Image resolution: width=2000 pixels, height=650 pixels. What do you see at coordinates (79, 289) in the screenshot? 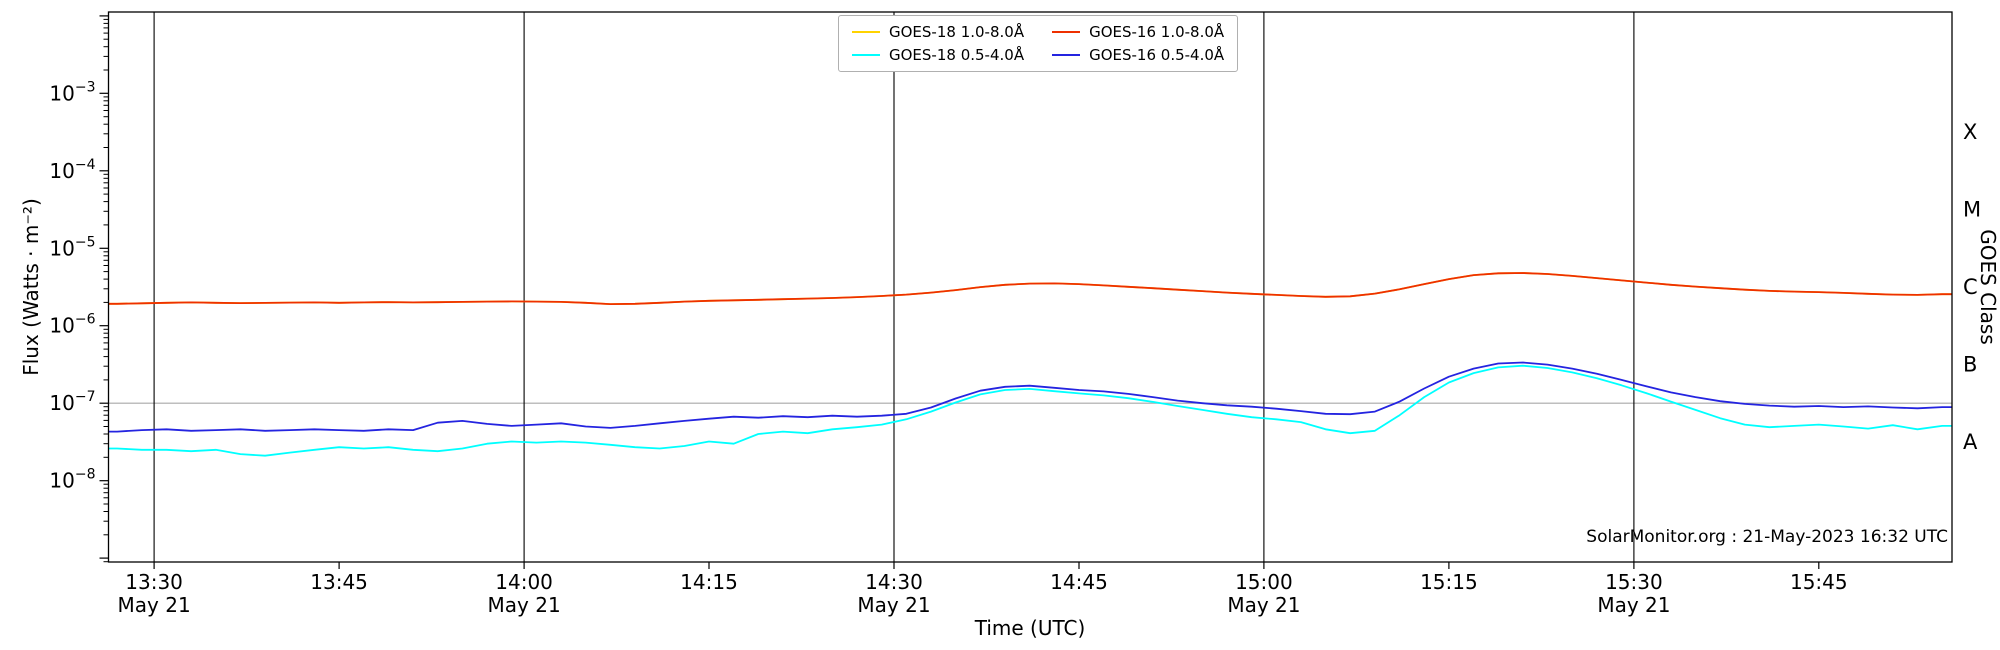
I see `y-axis-ticks: 10⁻⁸ 10⁻⁷ 10⁻⁶ 10⁻⁵ 10⁻⁴ 10⁻³` at bounding box center [79, 289].